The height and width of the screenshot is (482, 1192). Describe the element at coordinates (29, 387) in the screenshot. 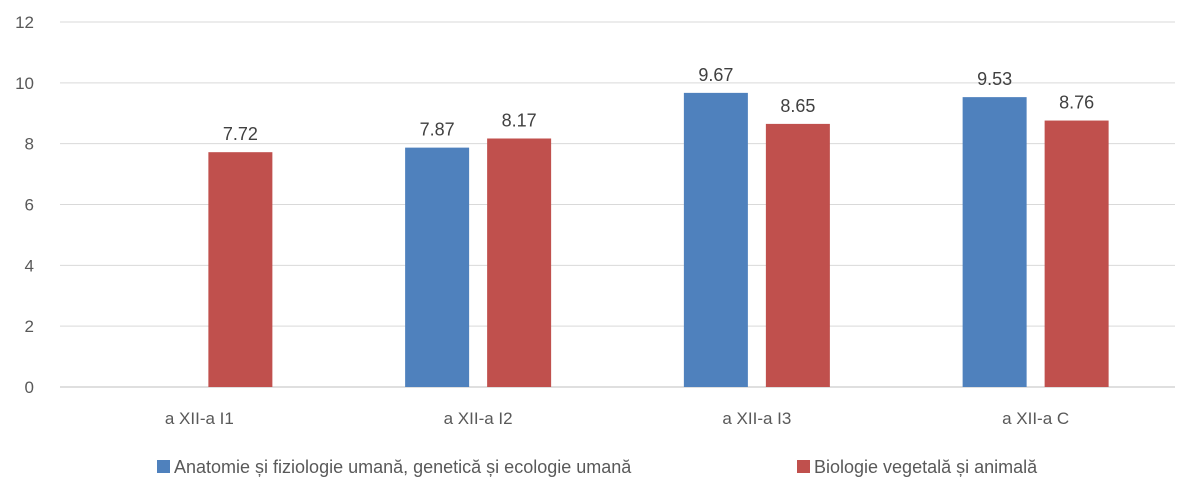

I see `y-tick-label: 0` at that location.